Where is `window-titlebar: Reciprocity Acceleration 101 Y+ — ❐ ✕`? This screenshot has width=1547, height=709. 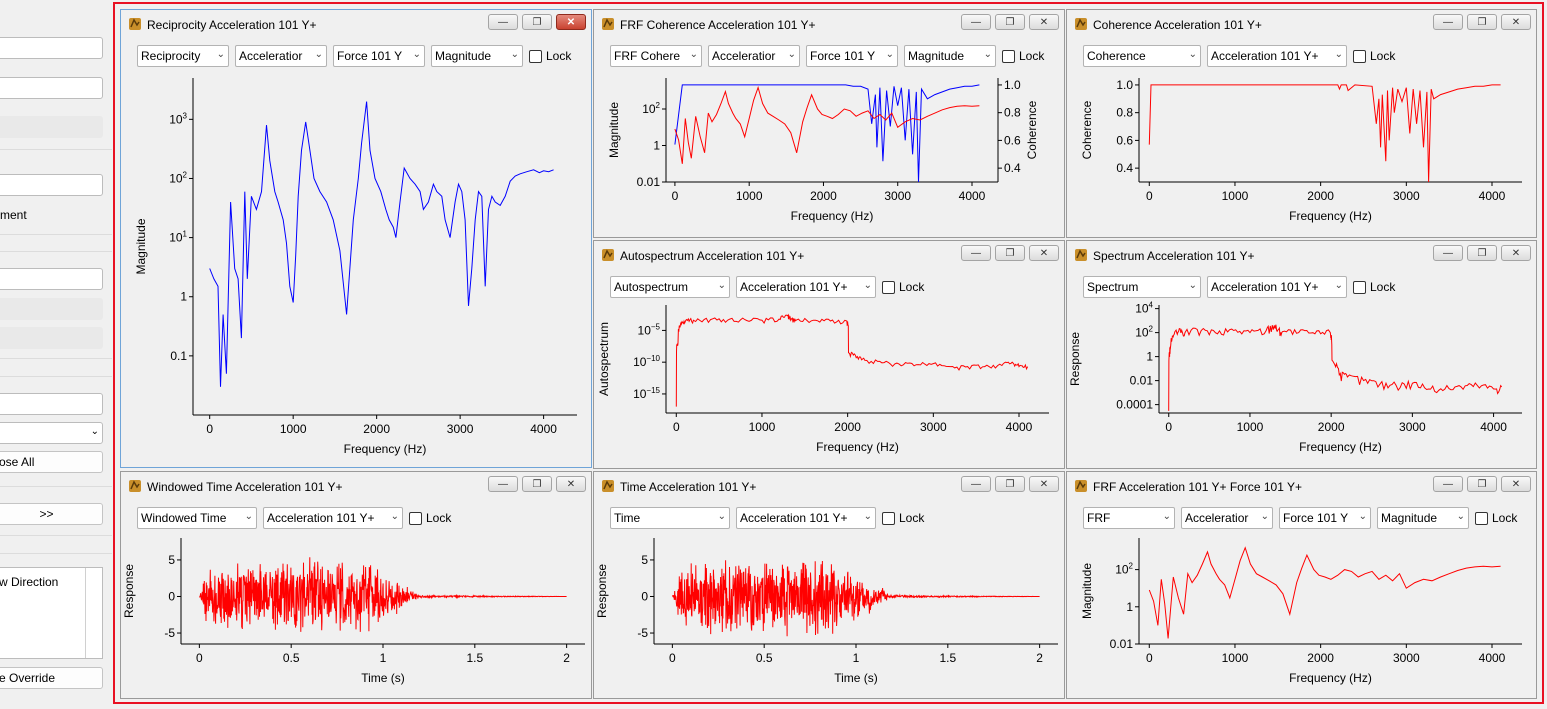
window-titlebar: Reciprocity Acceleration 101 Y+ — ❐ ✕ is located at coordinates (356, 23).